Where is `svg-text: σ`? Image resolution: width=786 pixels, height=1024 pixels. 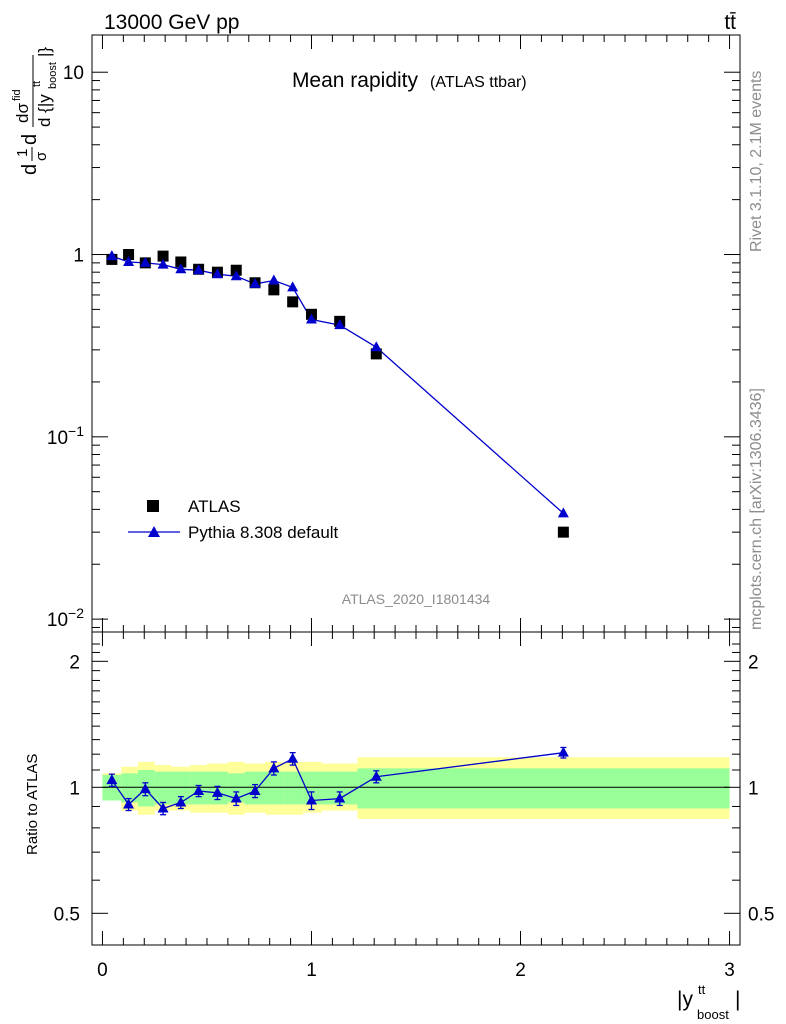
svg-text: σ is located at coordinates (41, 156).